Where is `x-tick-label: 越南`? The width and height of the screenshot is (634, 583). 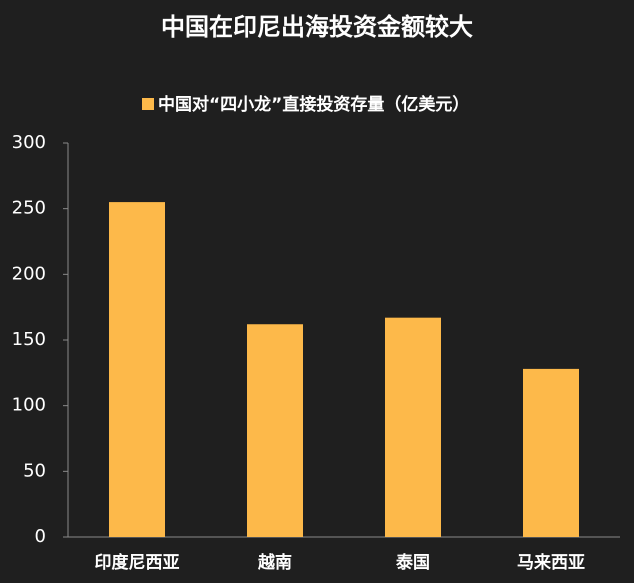 x-tick-label: 越南 is located at coordinates (274, 562).